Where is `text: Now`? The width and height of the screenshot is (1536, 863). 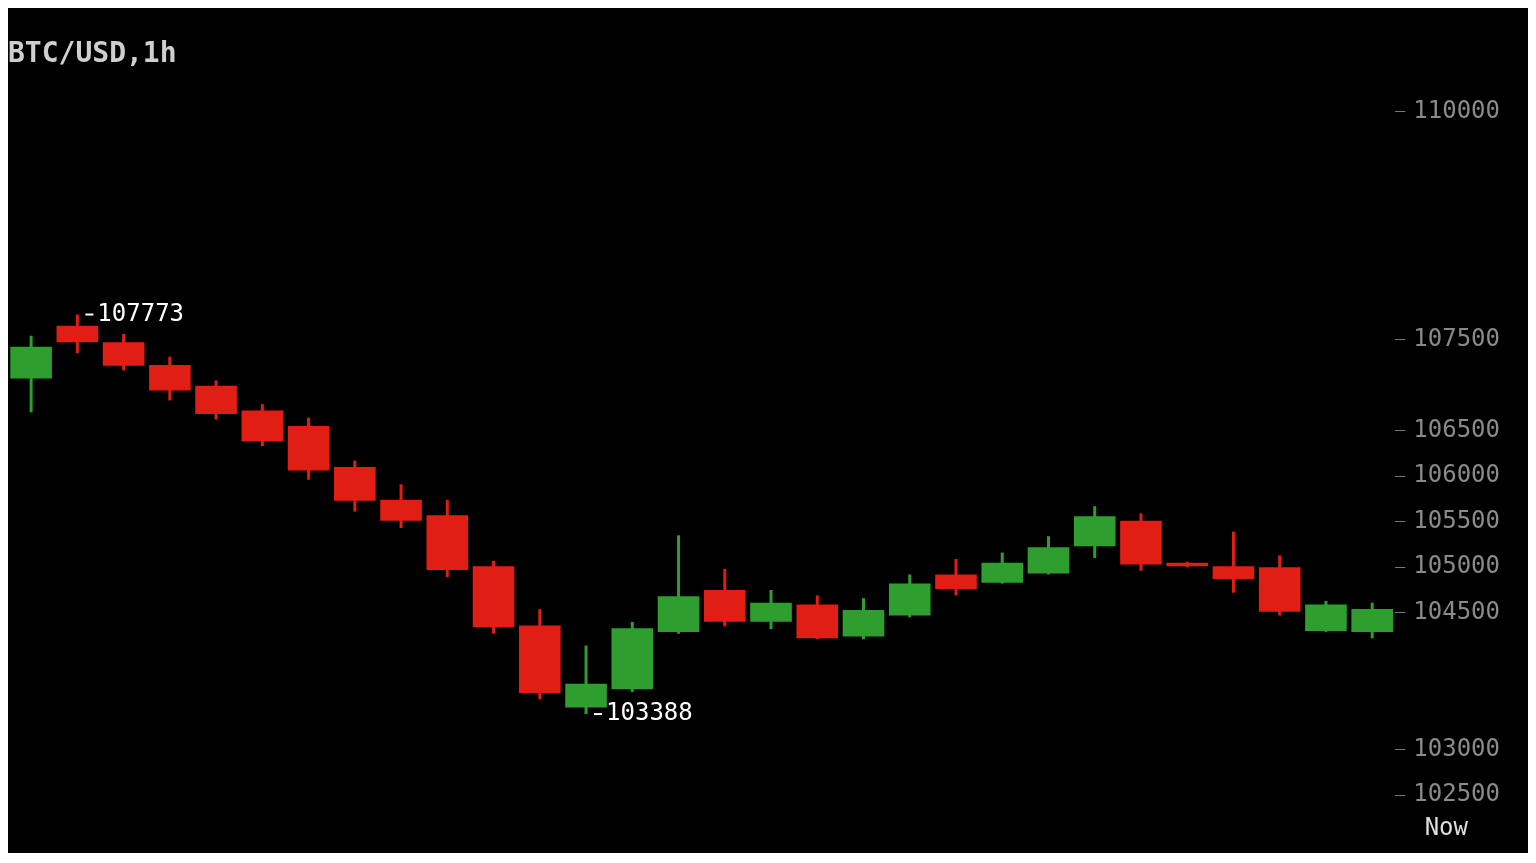 text: Now is located at coordinates (1446, 827).